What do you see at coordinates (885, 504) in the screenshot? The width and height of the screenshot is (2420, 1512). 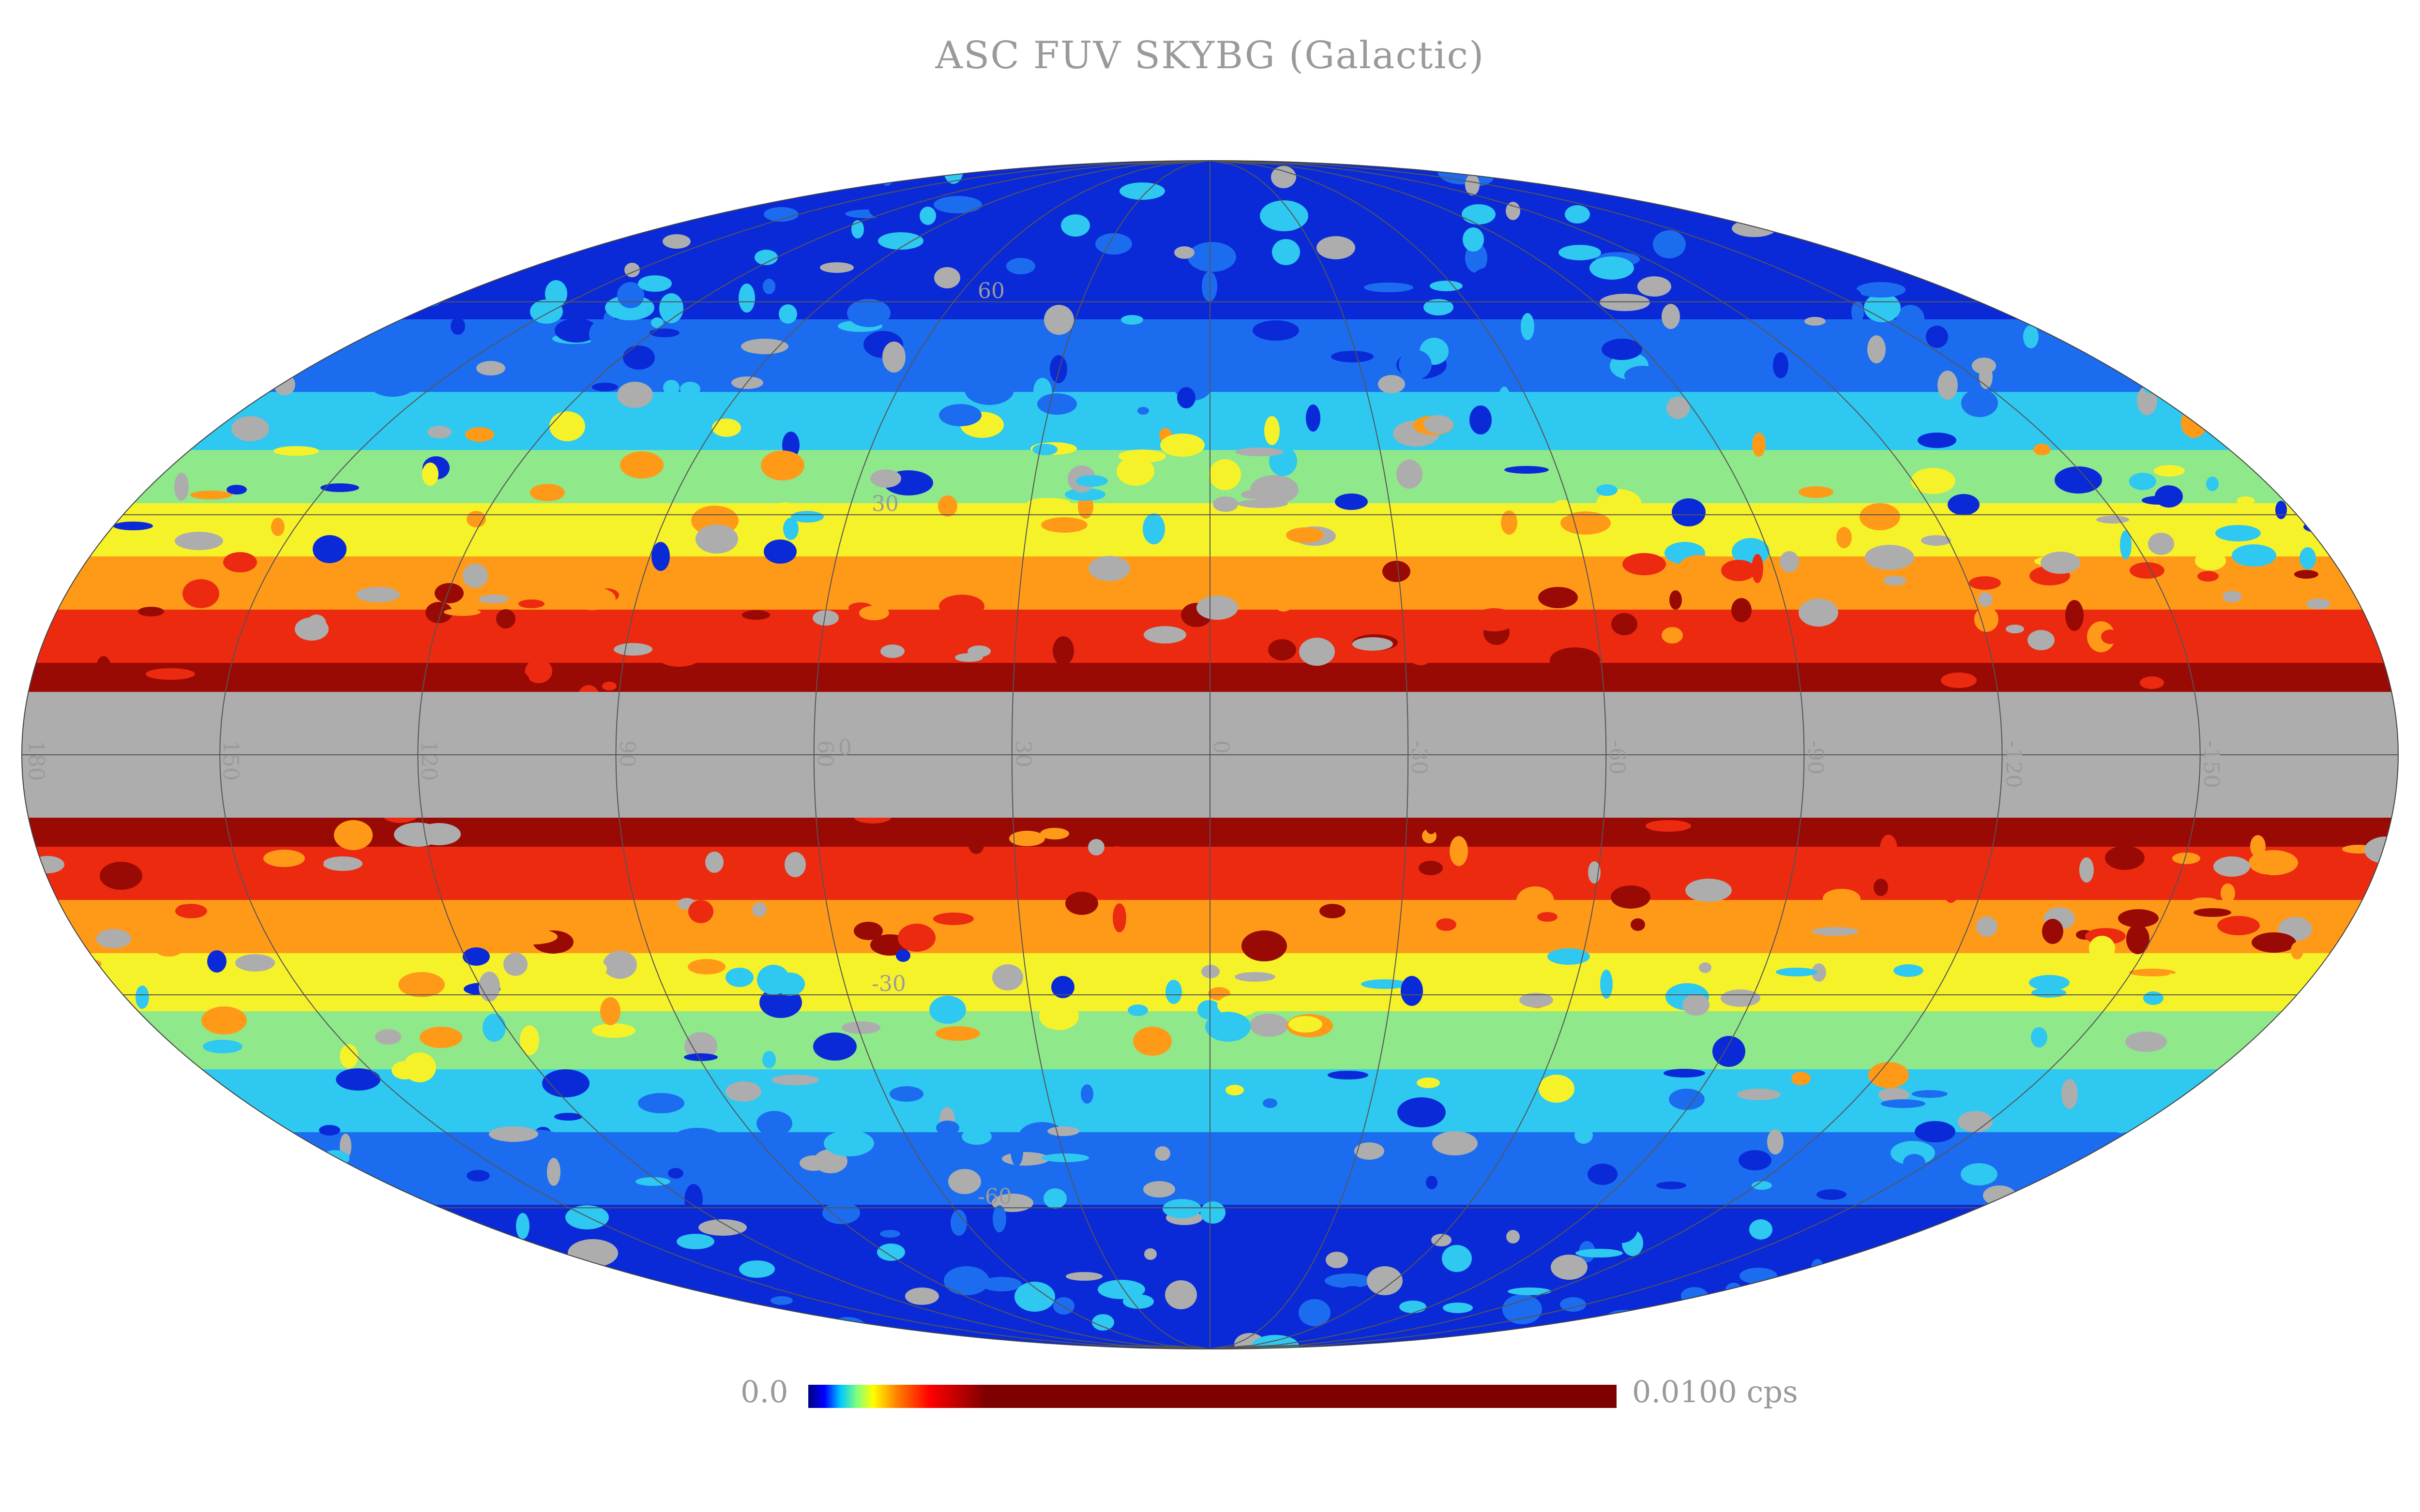 I see `latitude-label: 30` at bounding box center [885, 504].